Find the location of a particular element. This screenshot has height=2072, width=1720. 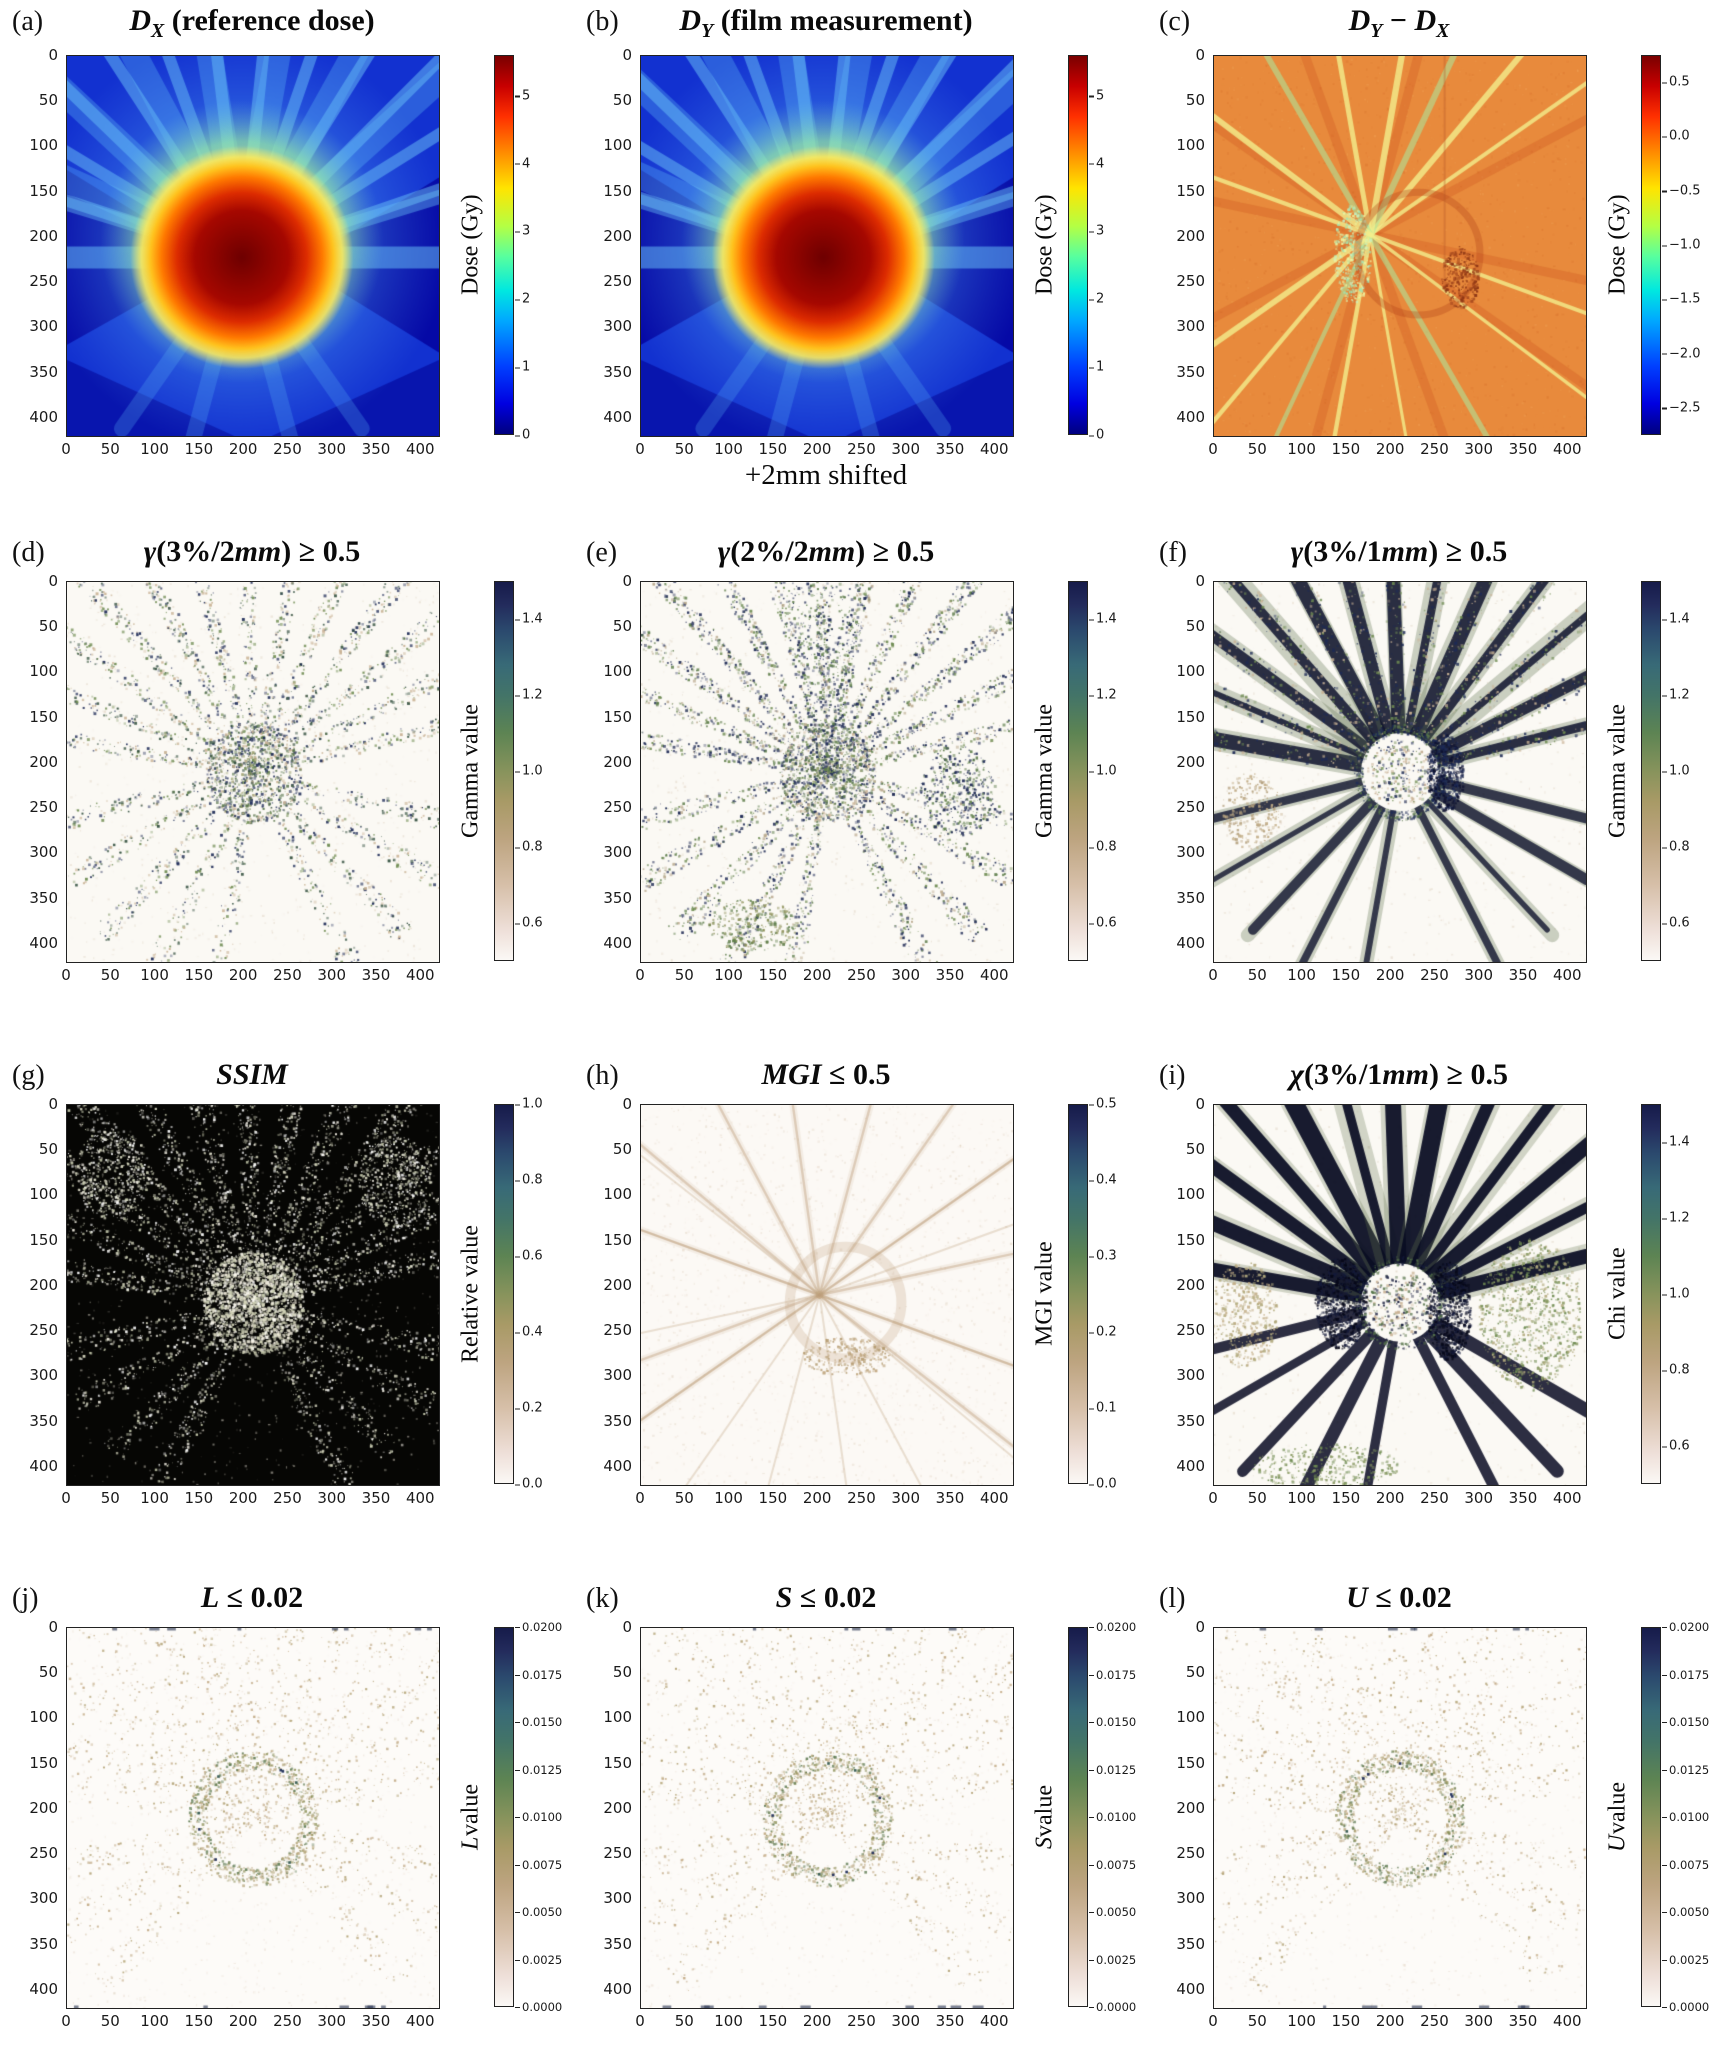

colorbar-label: Chi value is located at coordinates (1617, 1294).